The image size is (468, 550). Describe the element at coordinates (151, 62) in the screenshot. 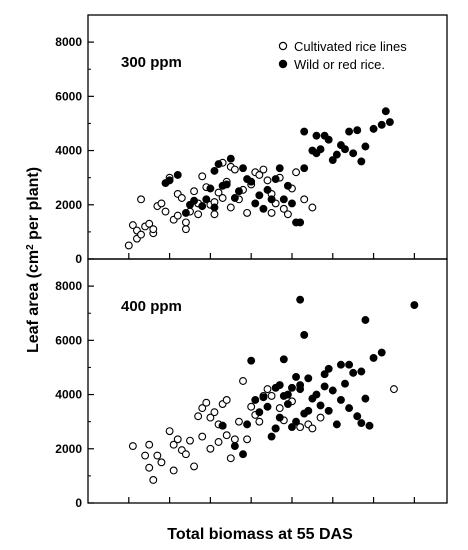

I see `panel-label: 300 ppm` at that location.